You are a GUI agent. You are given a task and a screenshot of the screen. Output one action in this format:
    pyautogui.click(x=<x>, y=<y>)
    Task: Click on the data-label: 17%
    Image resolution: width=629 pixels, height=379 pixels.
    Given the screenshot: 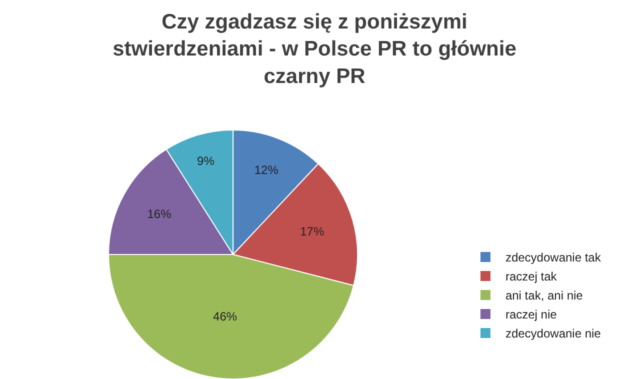 What is the action you would take?
    pyautogui.click(x=312, y=231)
    